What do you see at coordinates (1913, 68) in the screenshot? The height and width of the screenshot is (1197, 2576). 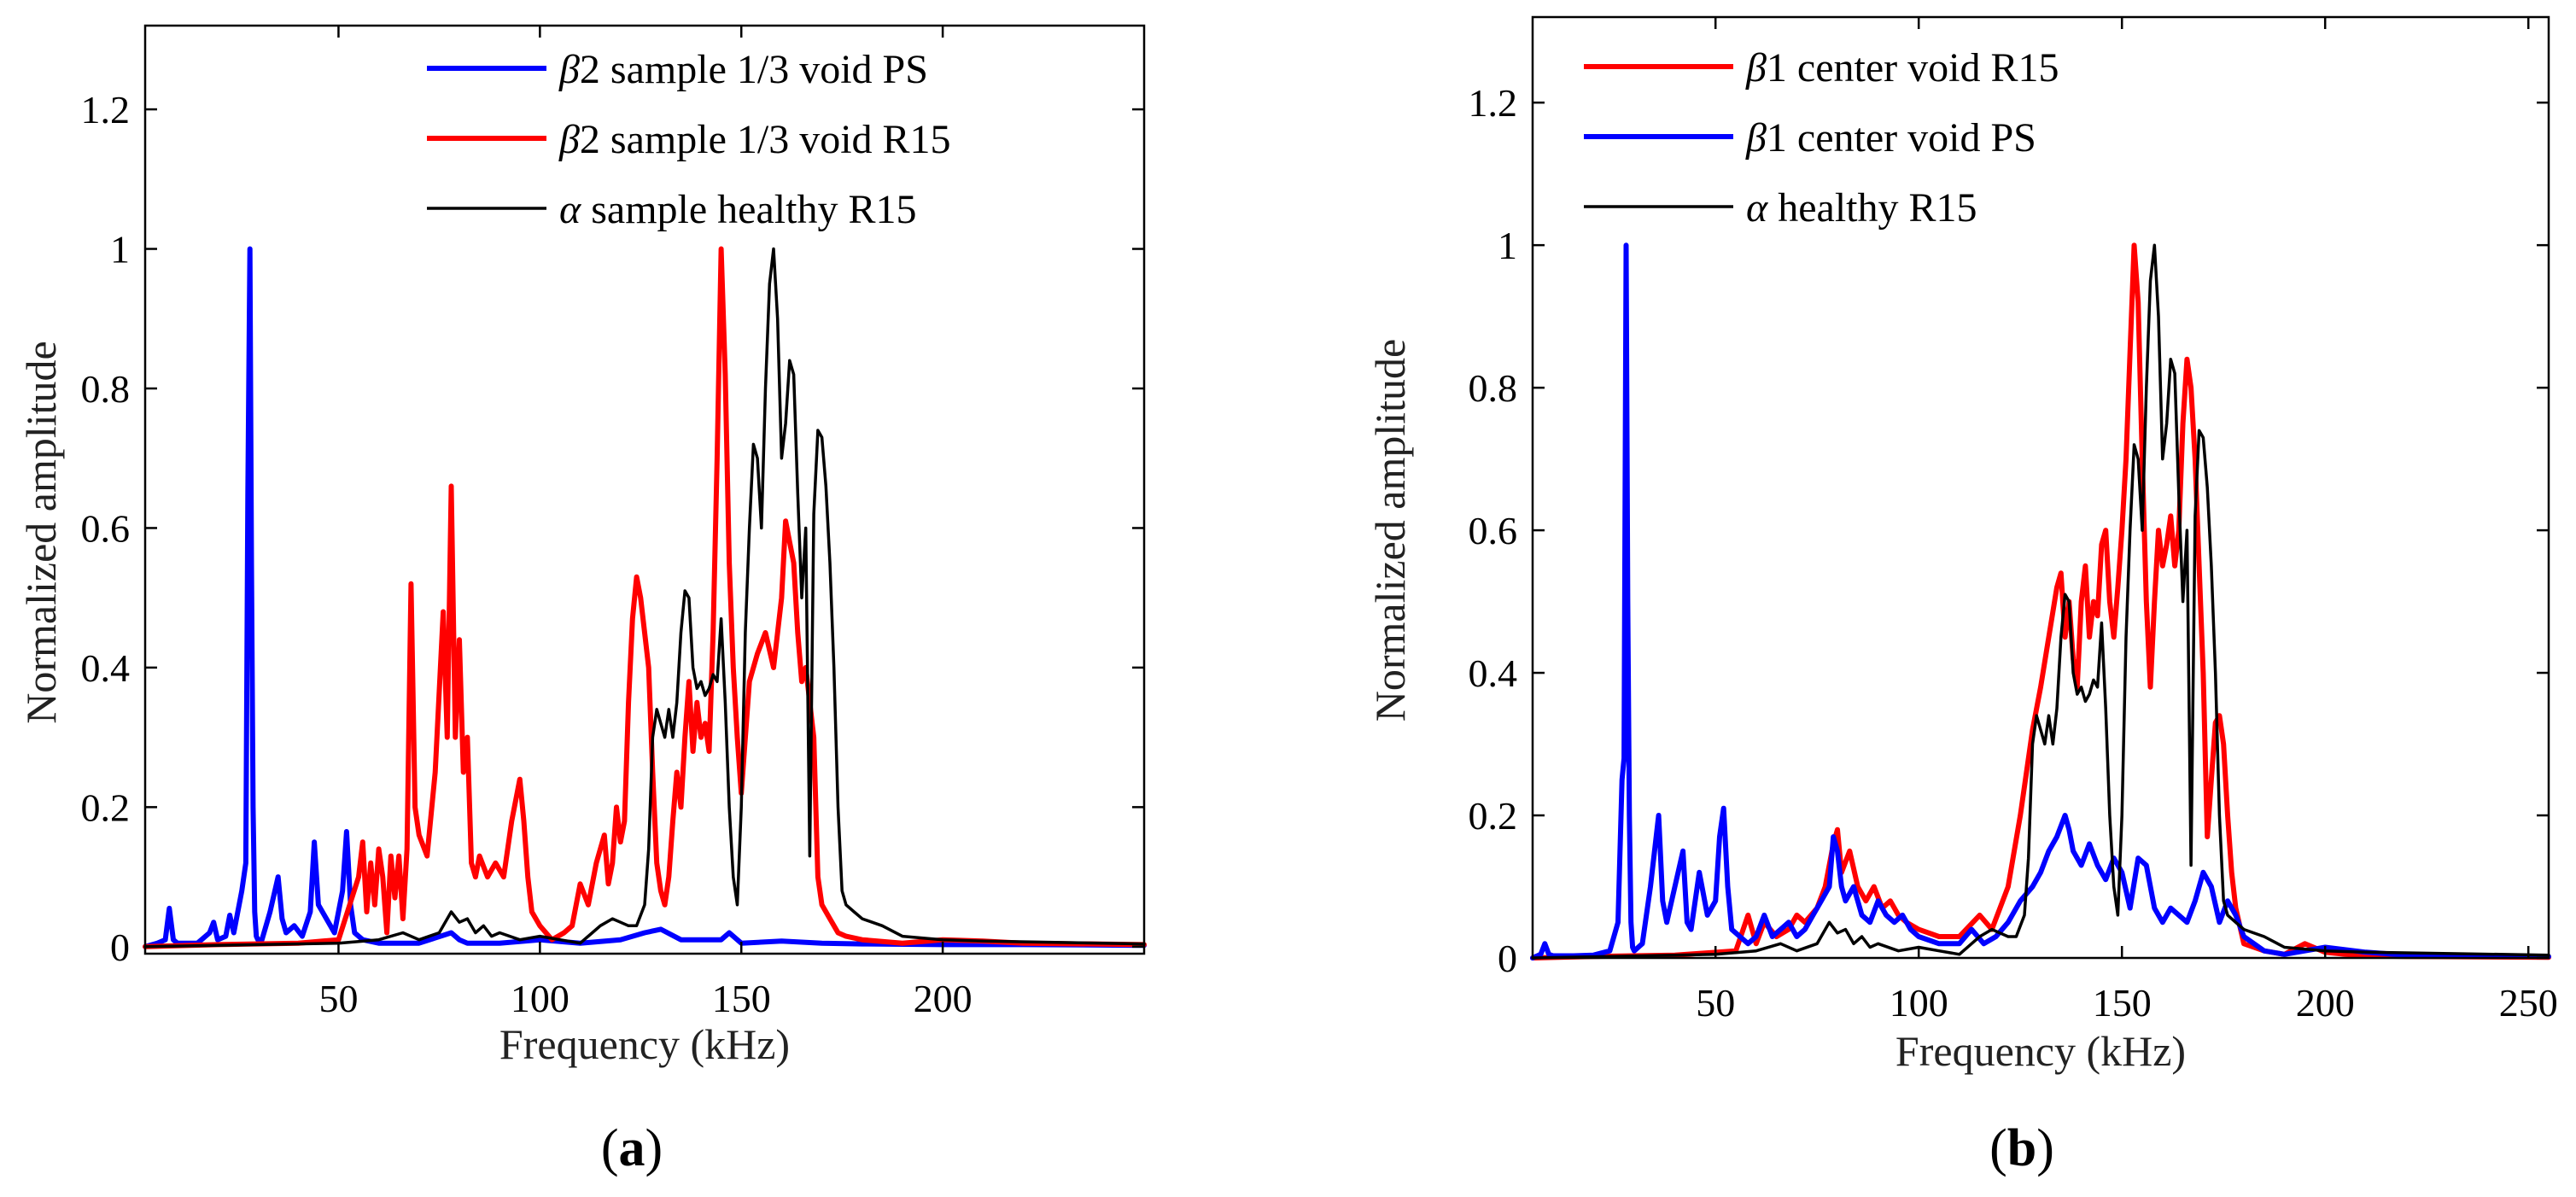 I see `legend-label: 1 center void R15` at bounding box center [1913, 68].